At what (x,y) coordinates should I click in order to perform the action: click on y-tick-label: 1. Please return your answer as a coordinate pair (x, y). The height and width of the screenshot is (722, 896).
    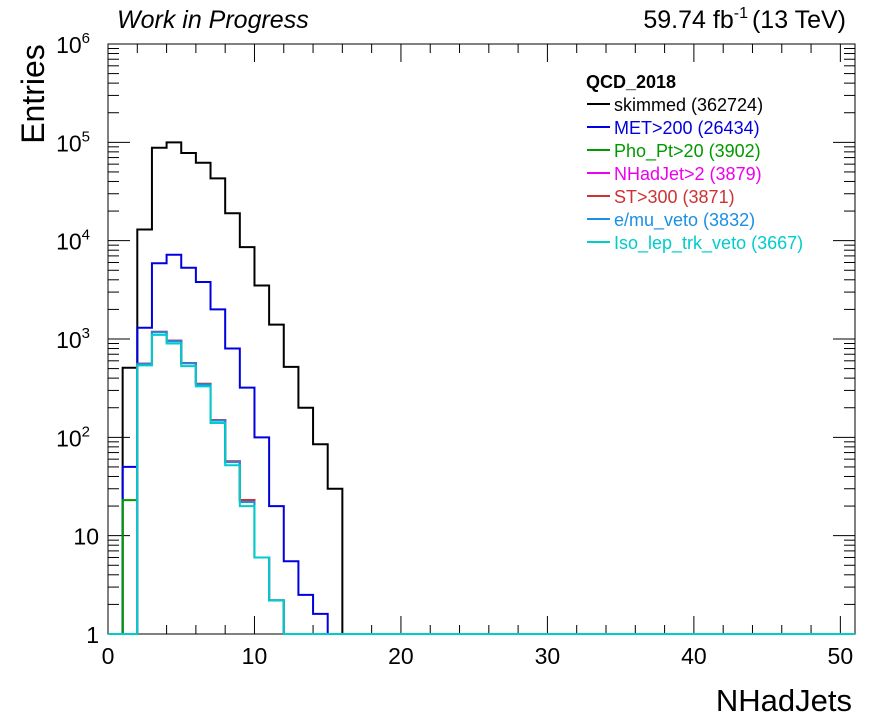
    Looking at the image, I should click on (92, 635).